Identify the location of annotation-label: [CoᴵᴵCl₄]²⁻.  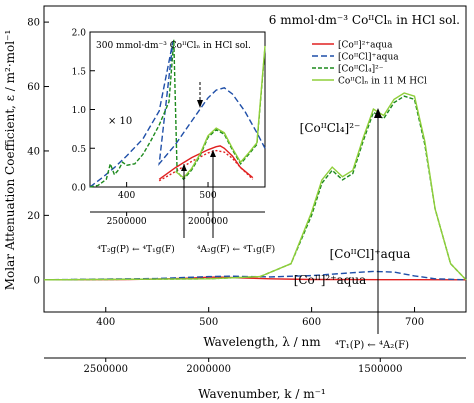
(330, 128).